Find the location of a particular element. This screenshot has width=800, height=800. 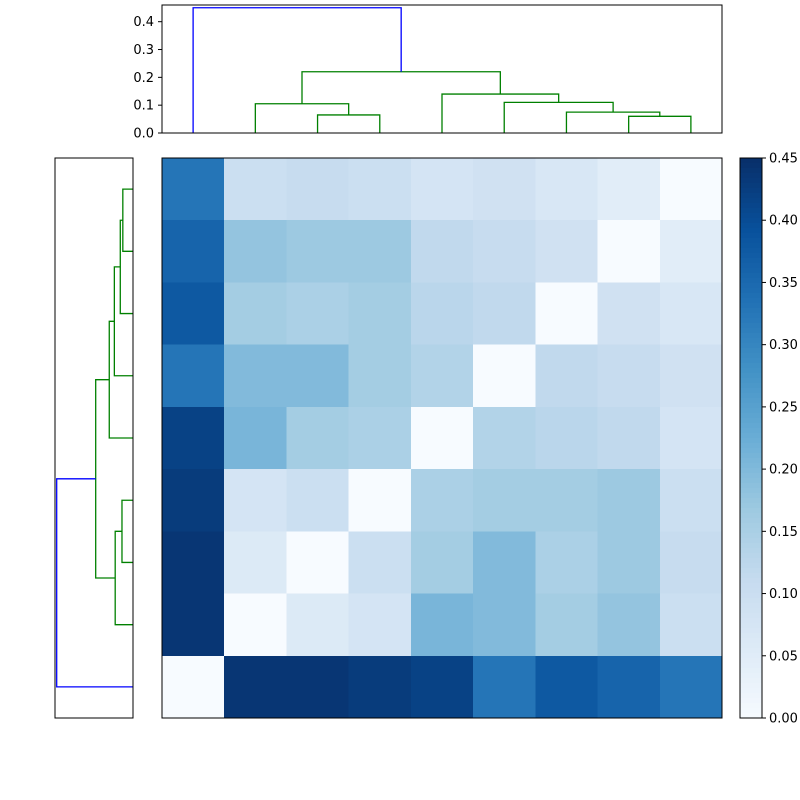

colorbar-tick-label: 0.00 is located at coordinates (783, 719).